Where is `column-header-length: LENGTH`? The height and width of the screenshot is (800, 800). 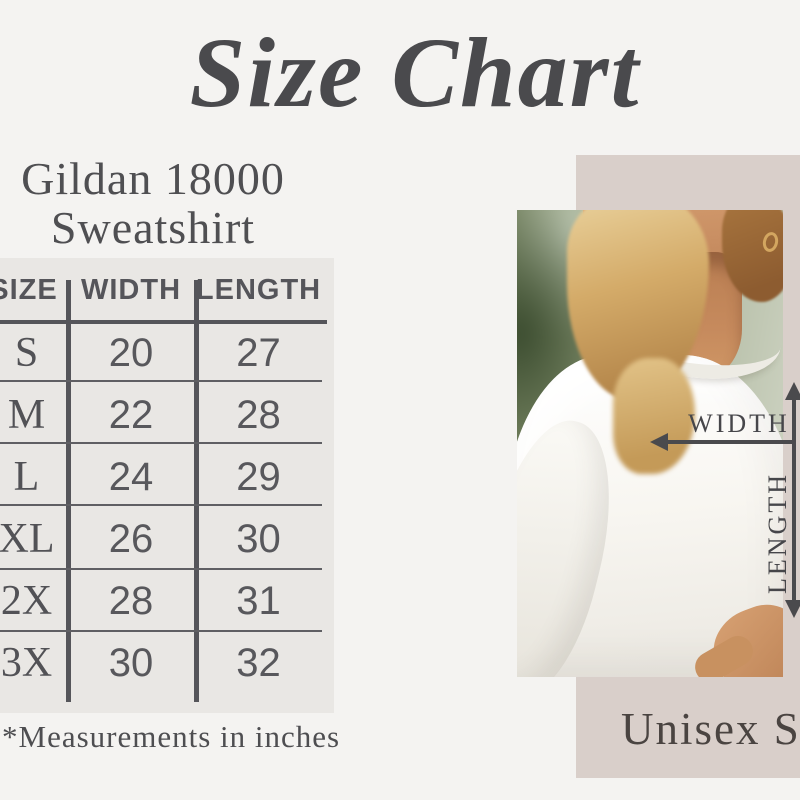
column-header-length: LENGTH is located at coordinates (258, 289).